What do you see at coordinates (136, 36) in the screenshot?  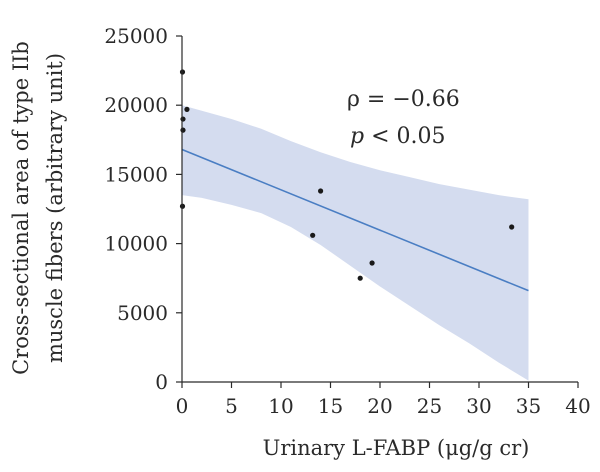 I see `y-tick-label-25000: 25000` at bounding box center [136, 36].